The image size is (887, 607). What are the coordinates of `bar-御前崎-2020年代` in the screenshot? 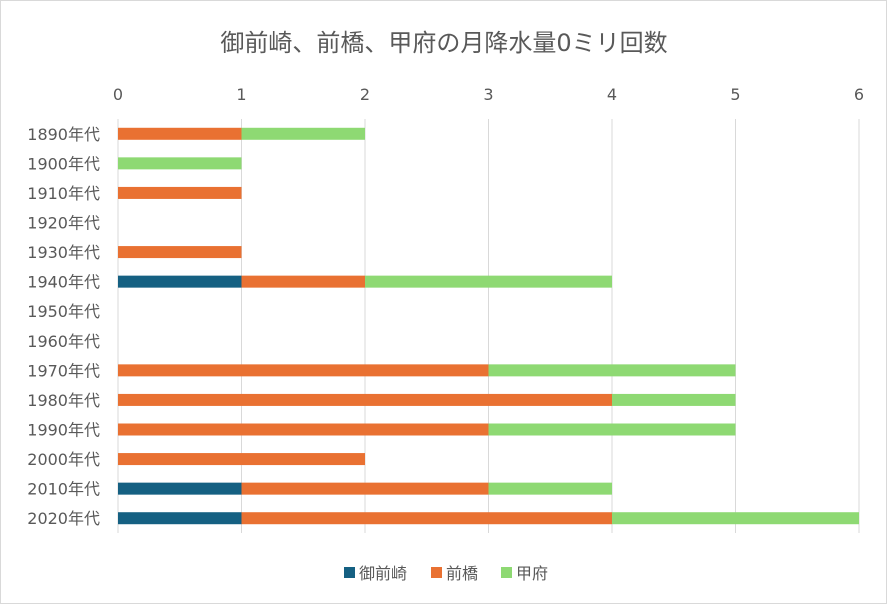 It's located at (180, 518).